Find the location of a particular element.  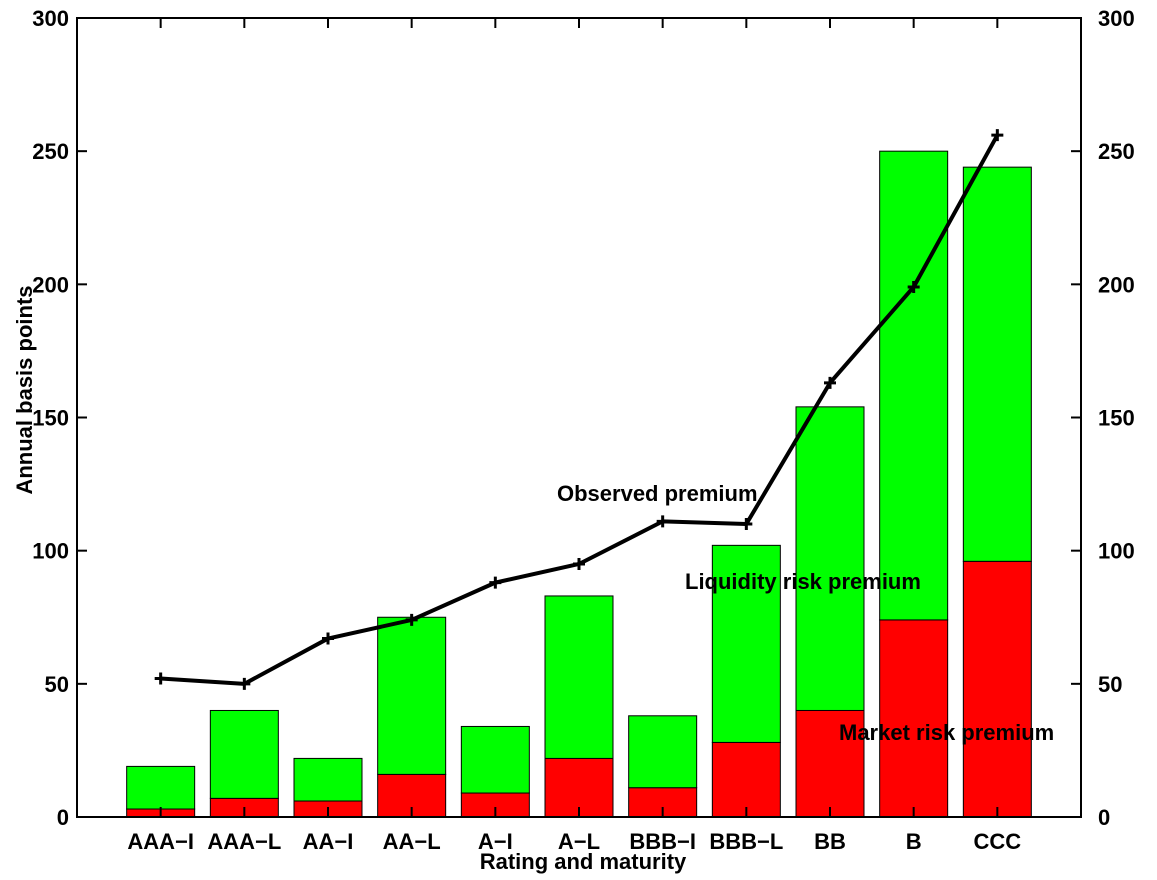

x-tick-label-1: AAA−L is located at coordinates (244, 841).